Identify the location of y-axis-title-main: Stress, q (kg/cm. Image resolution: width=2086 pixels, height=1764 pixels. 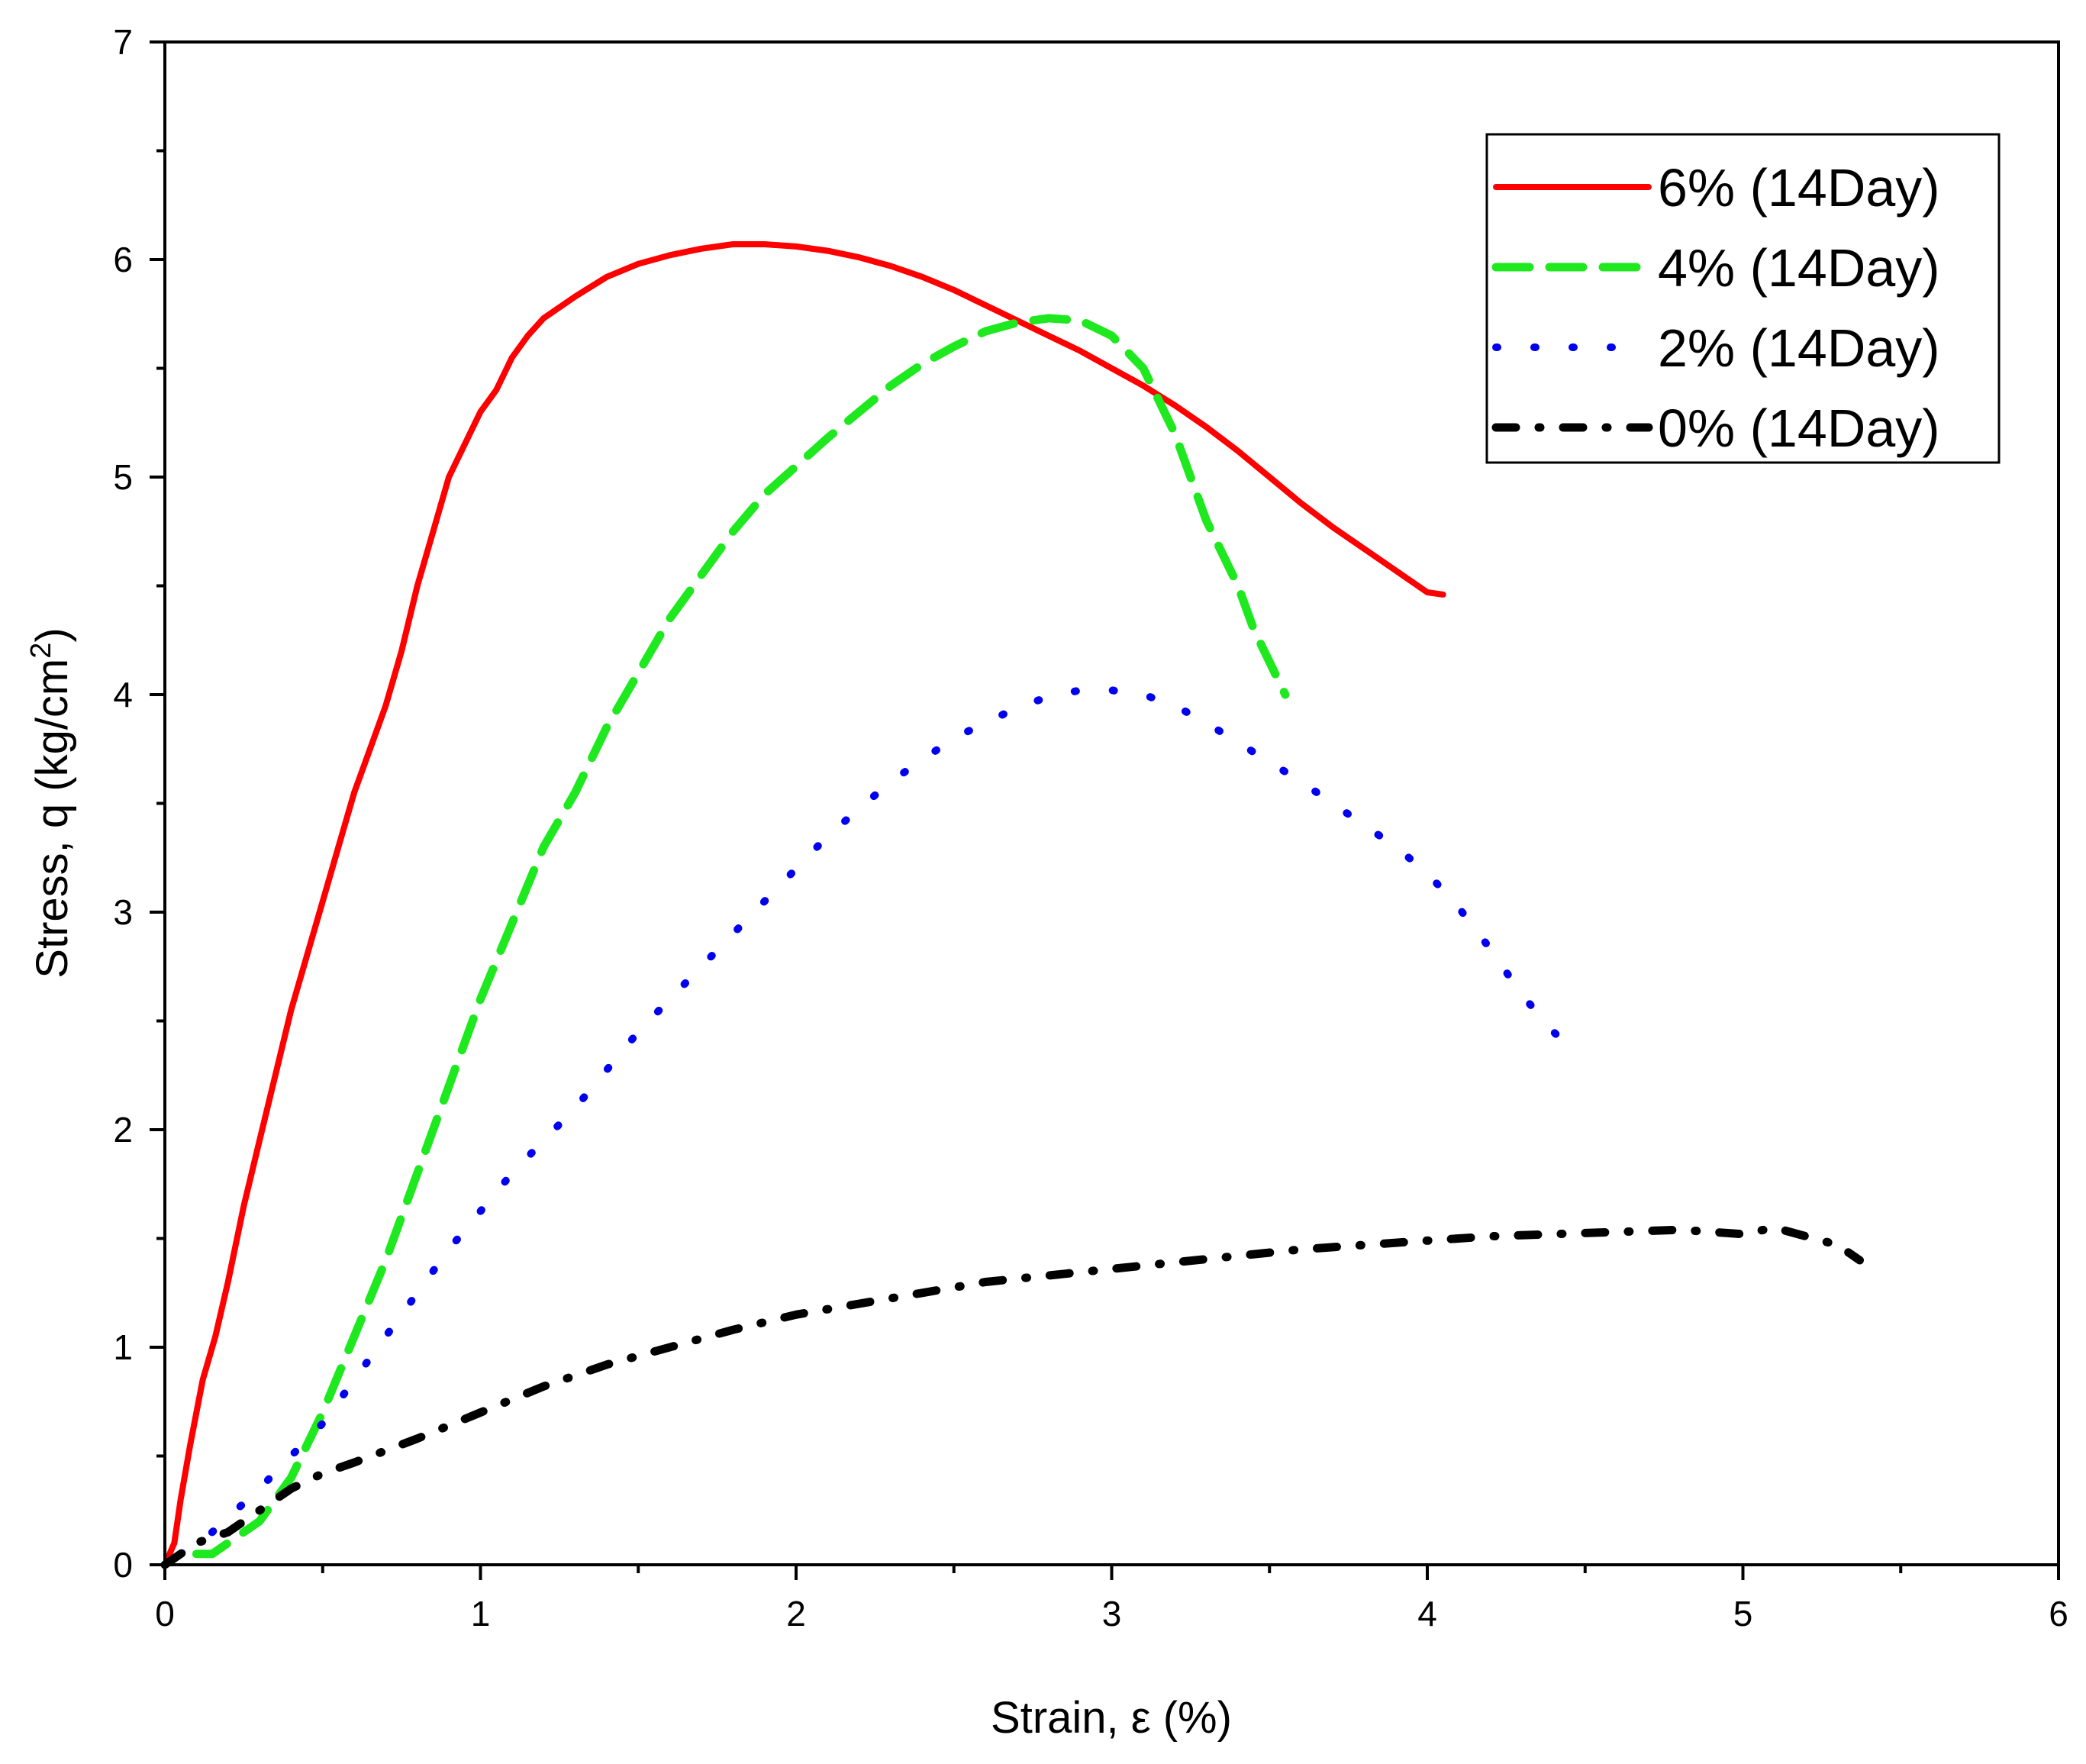
(52, 819).